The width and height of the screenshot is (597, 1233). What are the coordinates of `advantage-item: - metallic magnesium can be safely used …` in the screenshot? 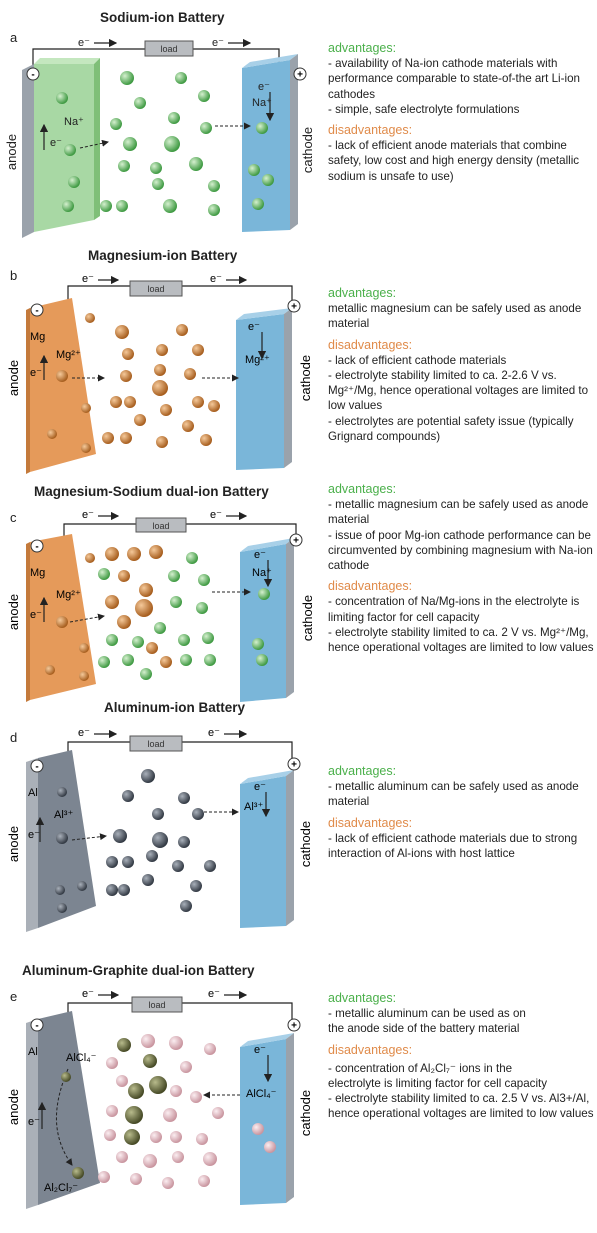 It's located at (458, 512).